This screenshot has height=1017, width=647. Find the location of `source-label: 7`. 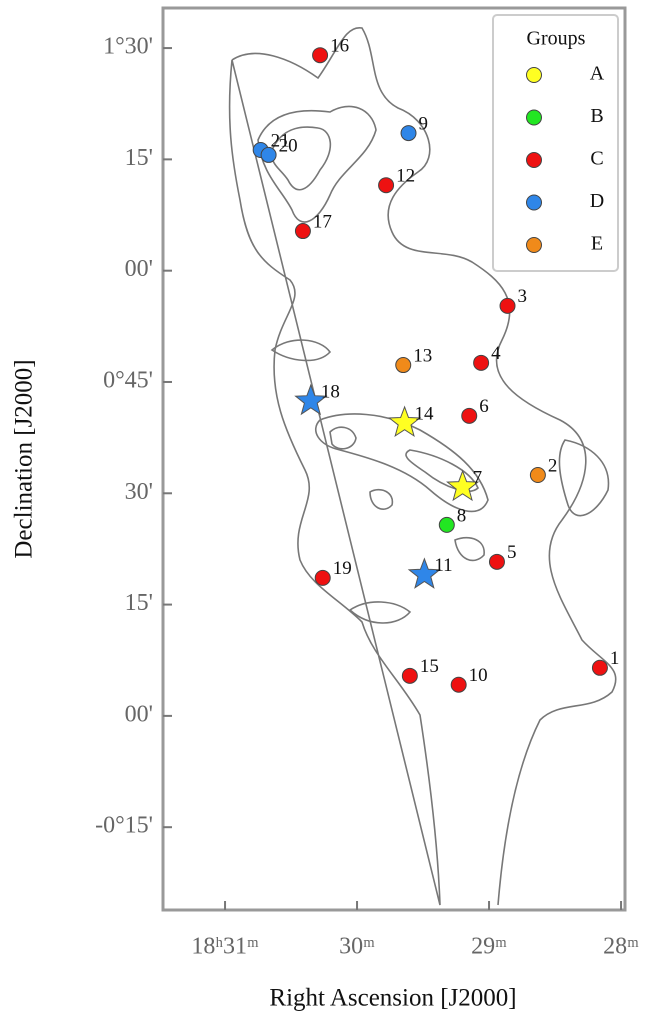

source-label: 7 is located at coordinates (478, 477).